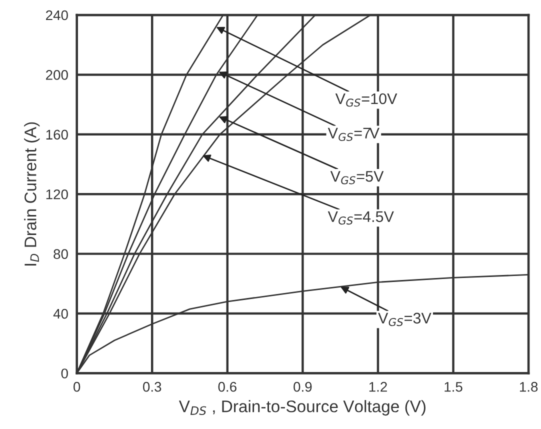 The width and height of the screenshot is (541, 429). I want to click on x-tick-label: 1.5, so click(453, 387).